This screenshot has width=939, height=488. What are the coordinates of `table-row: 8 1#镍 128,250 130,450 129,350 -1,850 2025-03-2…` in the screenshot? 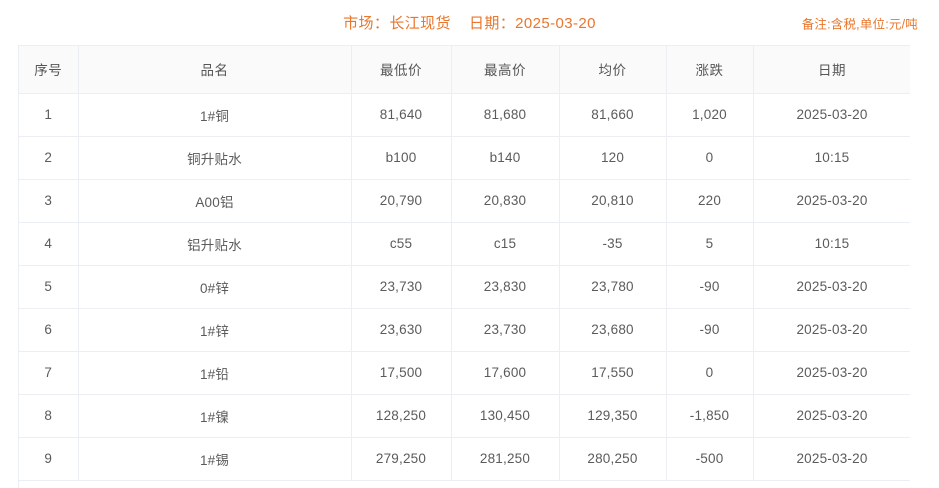 It's located at (464, 416).